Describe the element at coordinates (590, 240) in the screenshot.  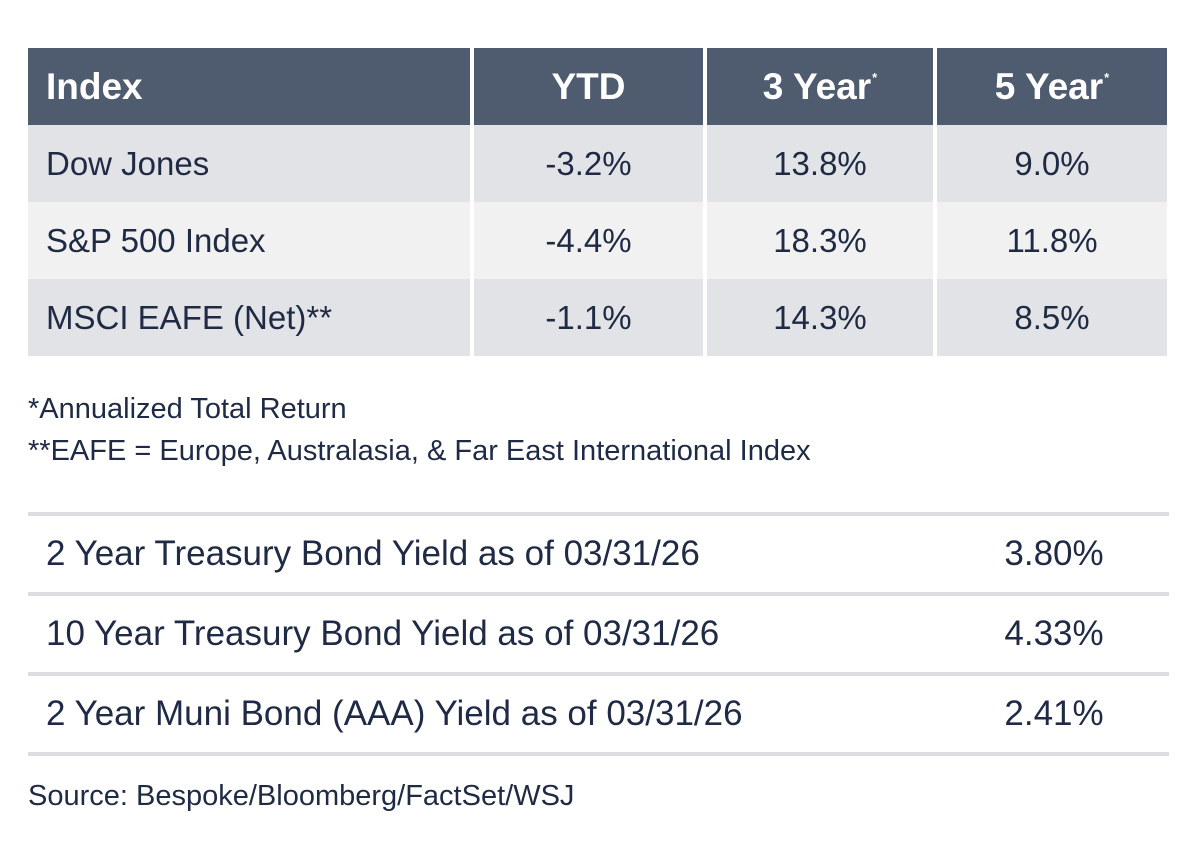
I see `ytd-value: -4.4%` at that location.